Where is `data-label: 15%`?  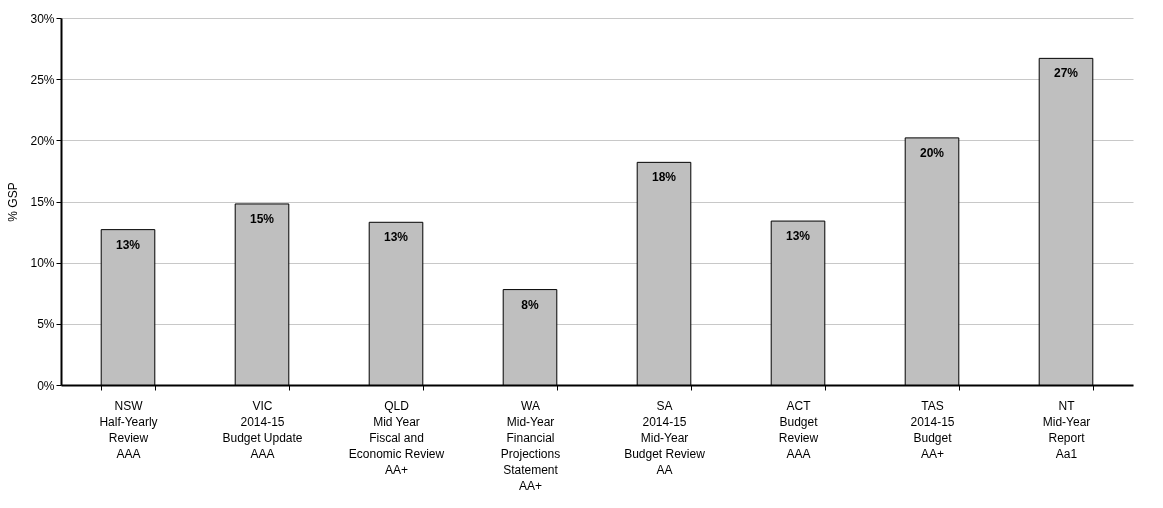 data-label: 15% is located at coordinates (262, 218).